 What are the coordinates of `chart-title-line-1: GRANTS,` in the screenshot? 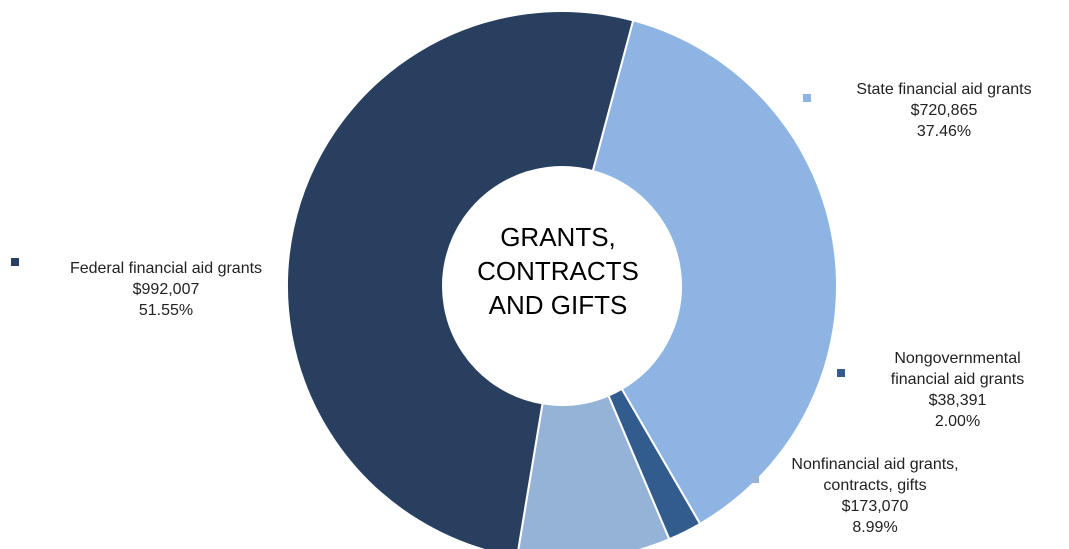 It's located at (558, 237).